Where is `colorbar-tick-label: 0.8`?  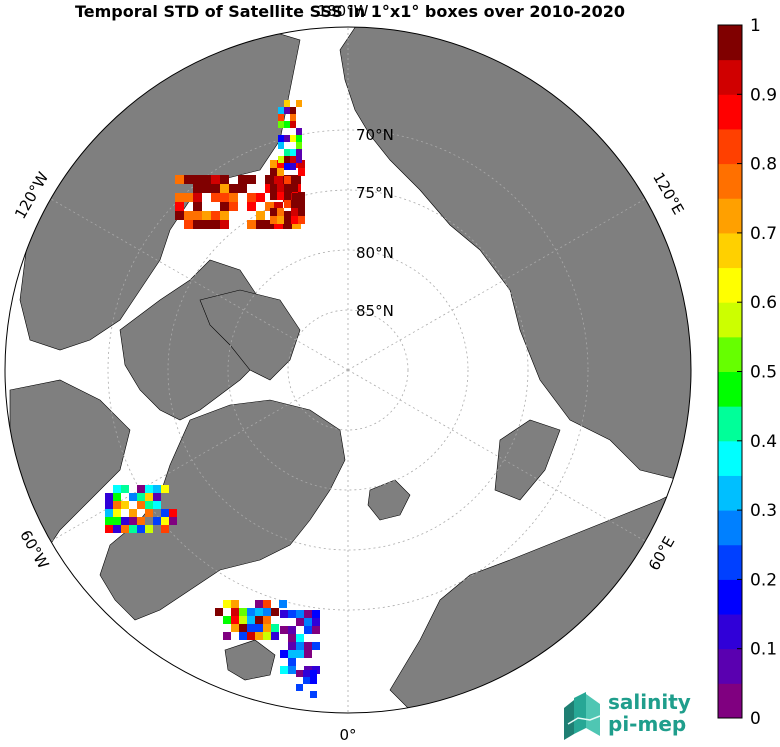
colorbar-tick-label: 0.8 is located at coordinates (763, 165).